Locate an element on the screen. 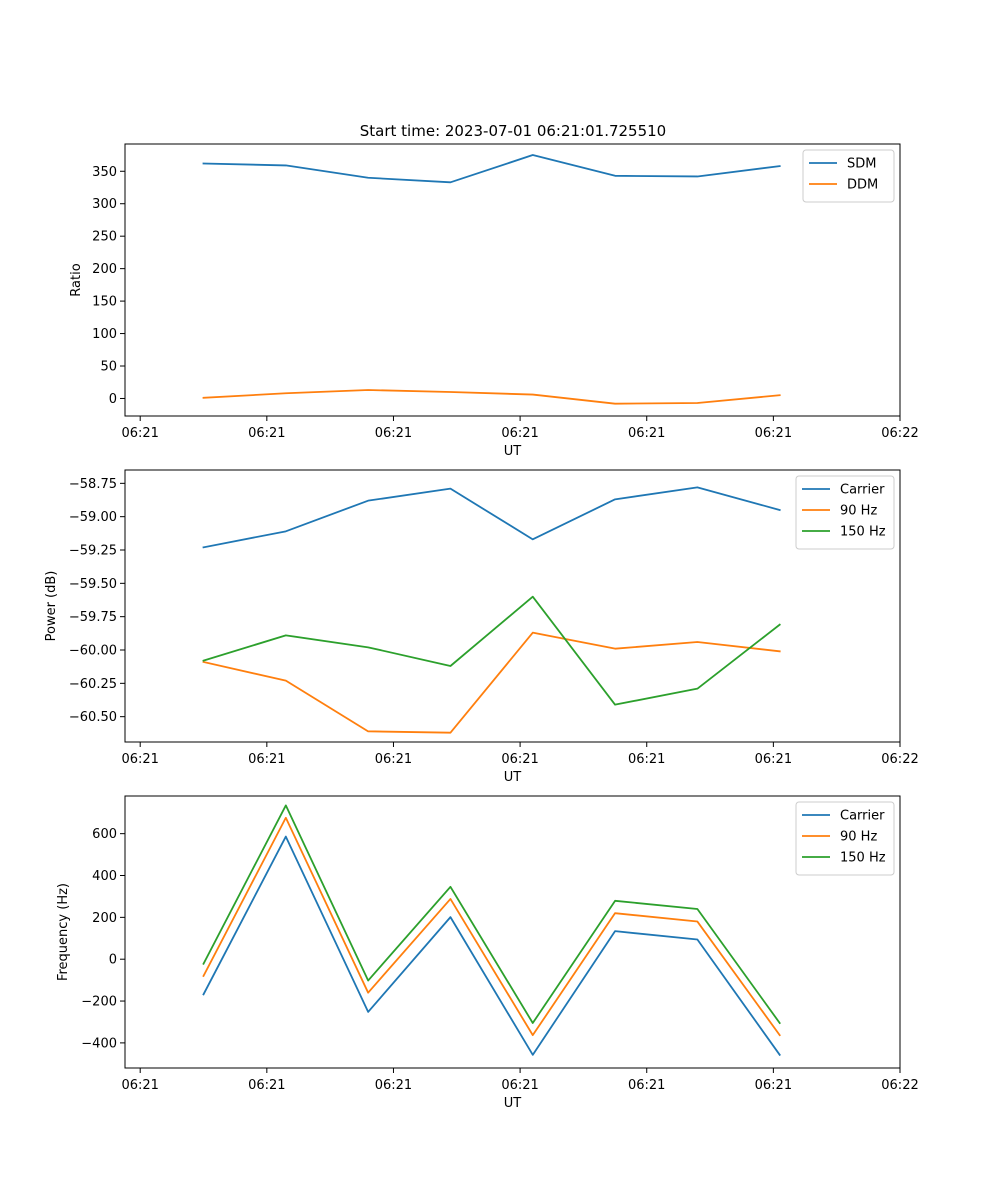 Image resolution: width=1000 pixels, height=1200 pixels. frequency-series-carrier-line is located at coordinates (491, 946).